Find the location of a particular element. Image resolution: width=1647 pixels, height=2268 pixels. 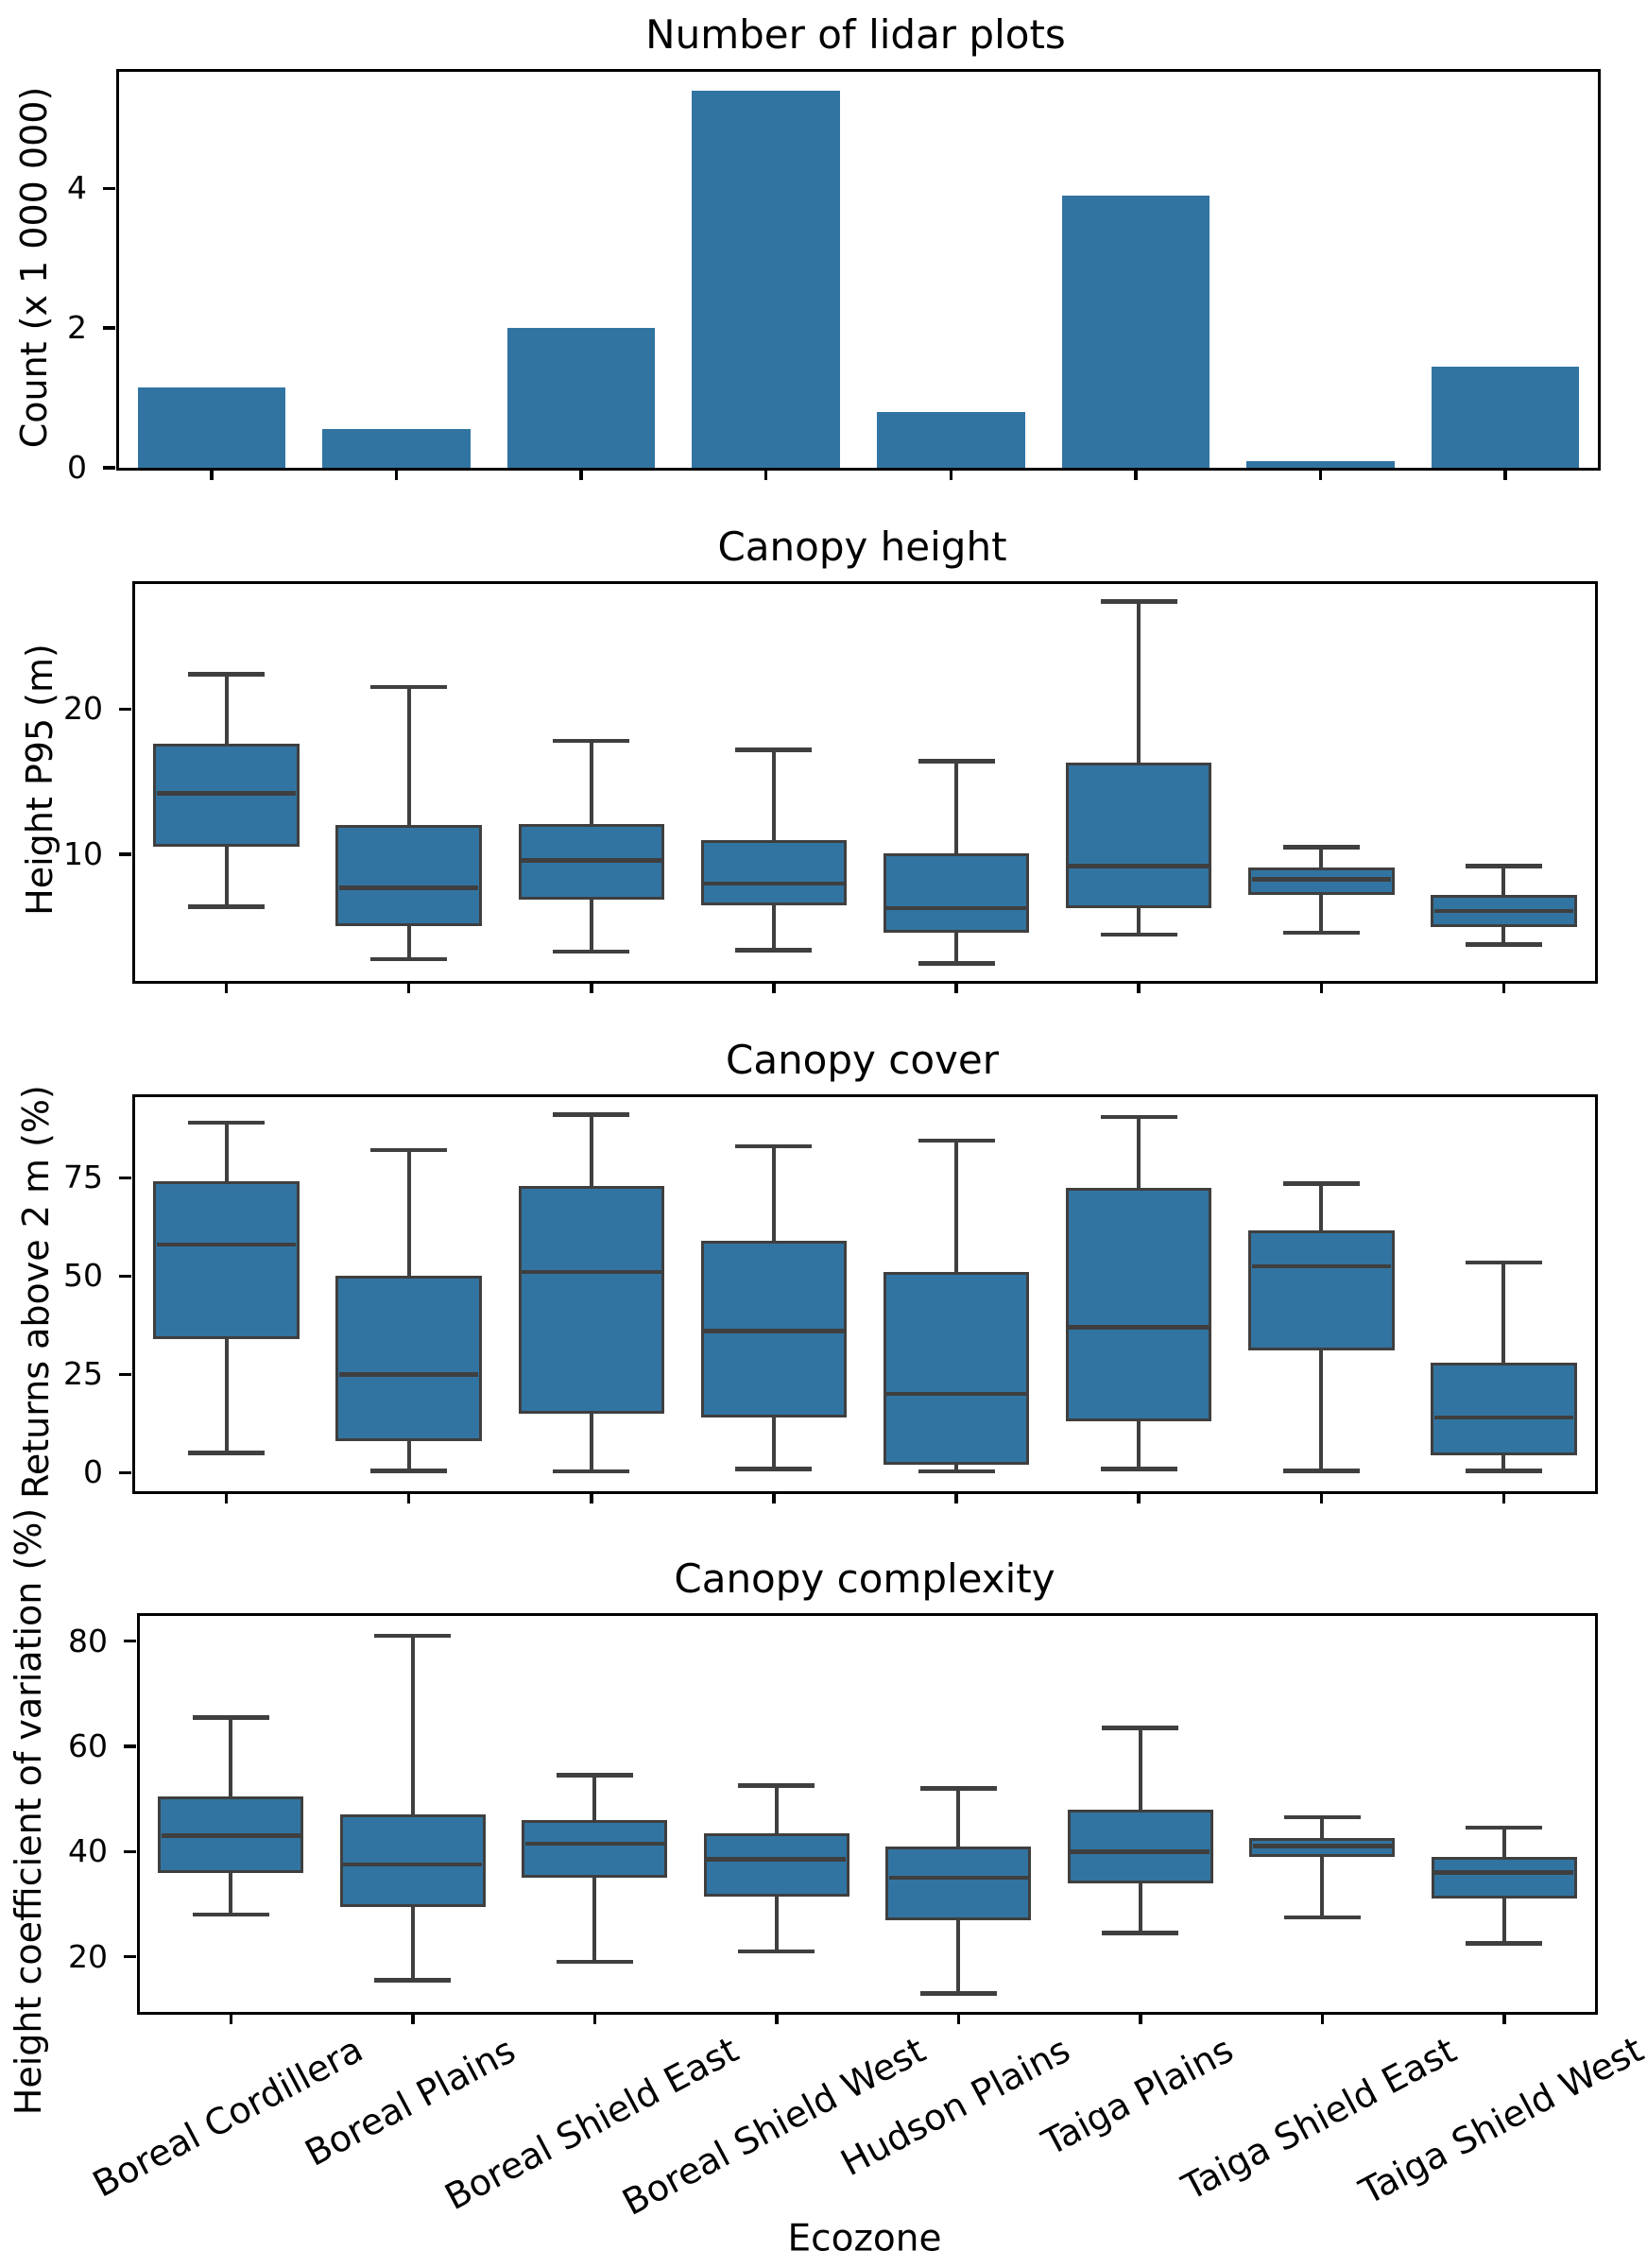

x-axis-label: Ecozone is located at coordinates (864, 2238).